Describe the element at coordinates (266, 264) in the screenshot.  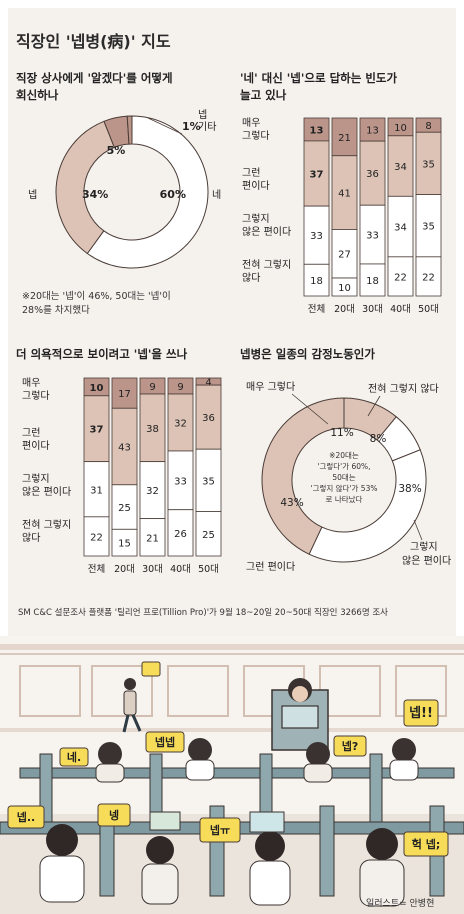
I see `legend-entry: 전혀 그렇지` at that location.